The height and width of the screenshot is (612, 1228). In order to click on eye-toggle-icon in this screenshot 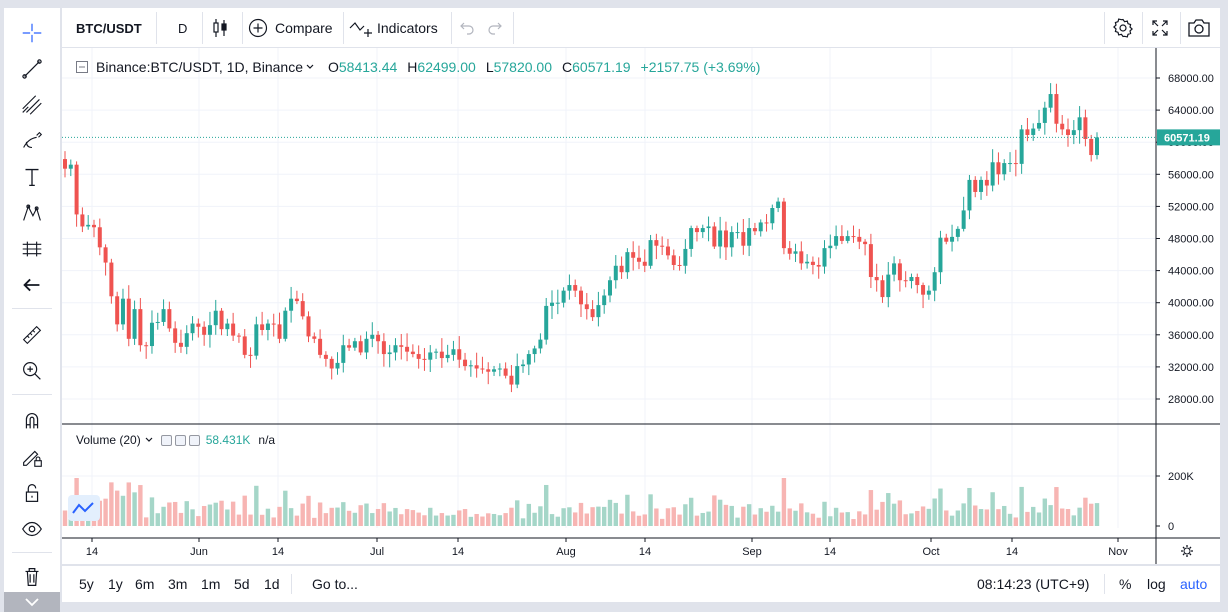, I will do `click(166, 440)`.